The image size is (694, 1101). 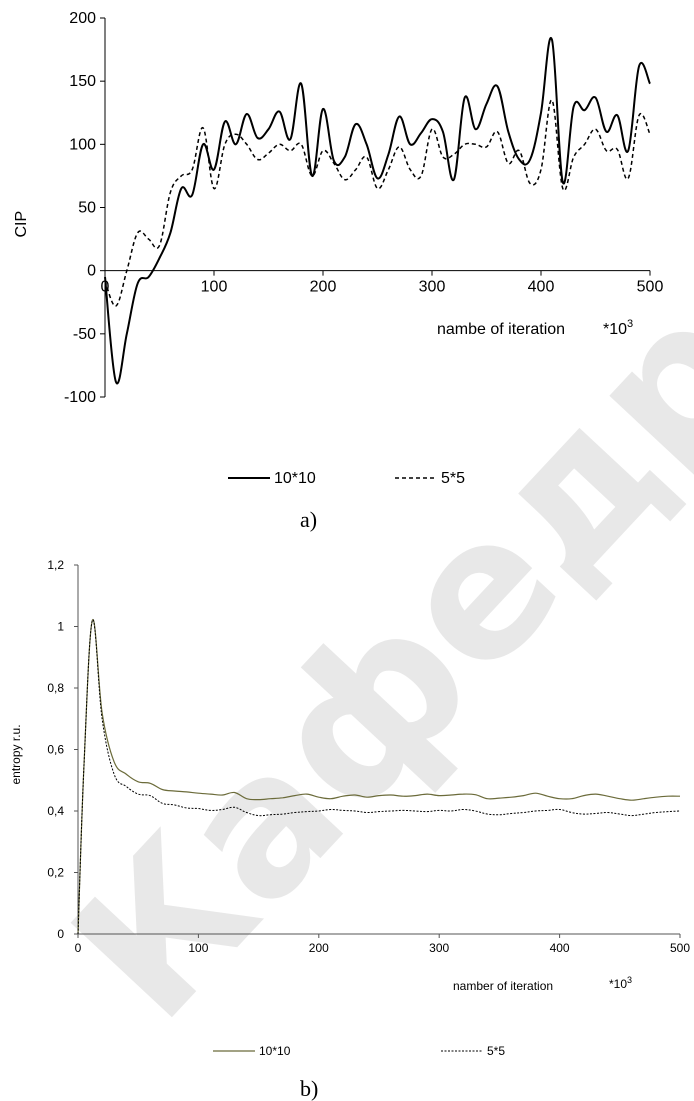 I want to click on chart-b-y-axis-label: entropy r.u., so click(x=16, y=754).